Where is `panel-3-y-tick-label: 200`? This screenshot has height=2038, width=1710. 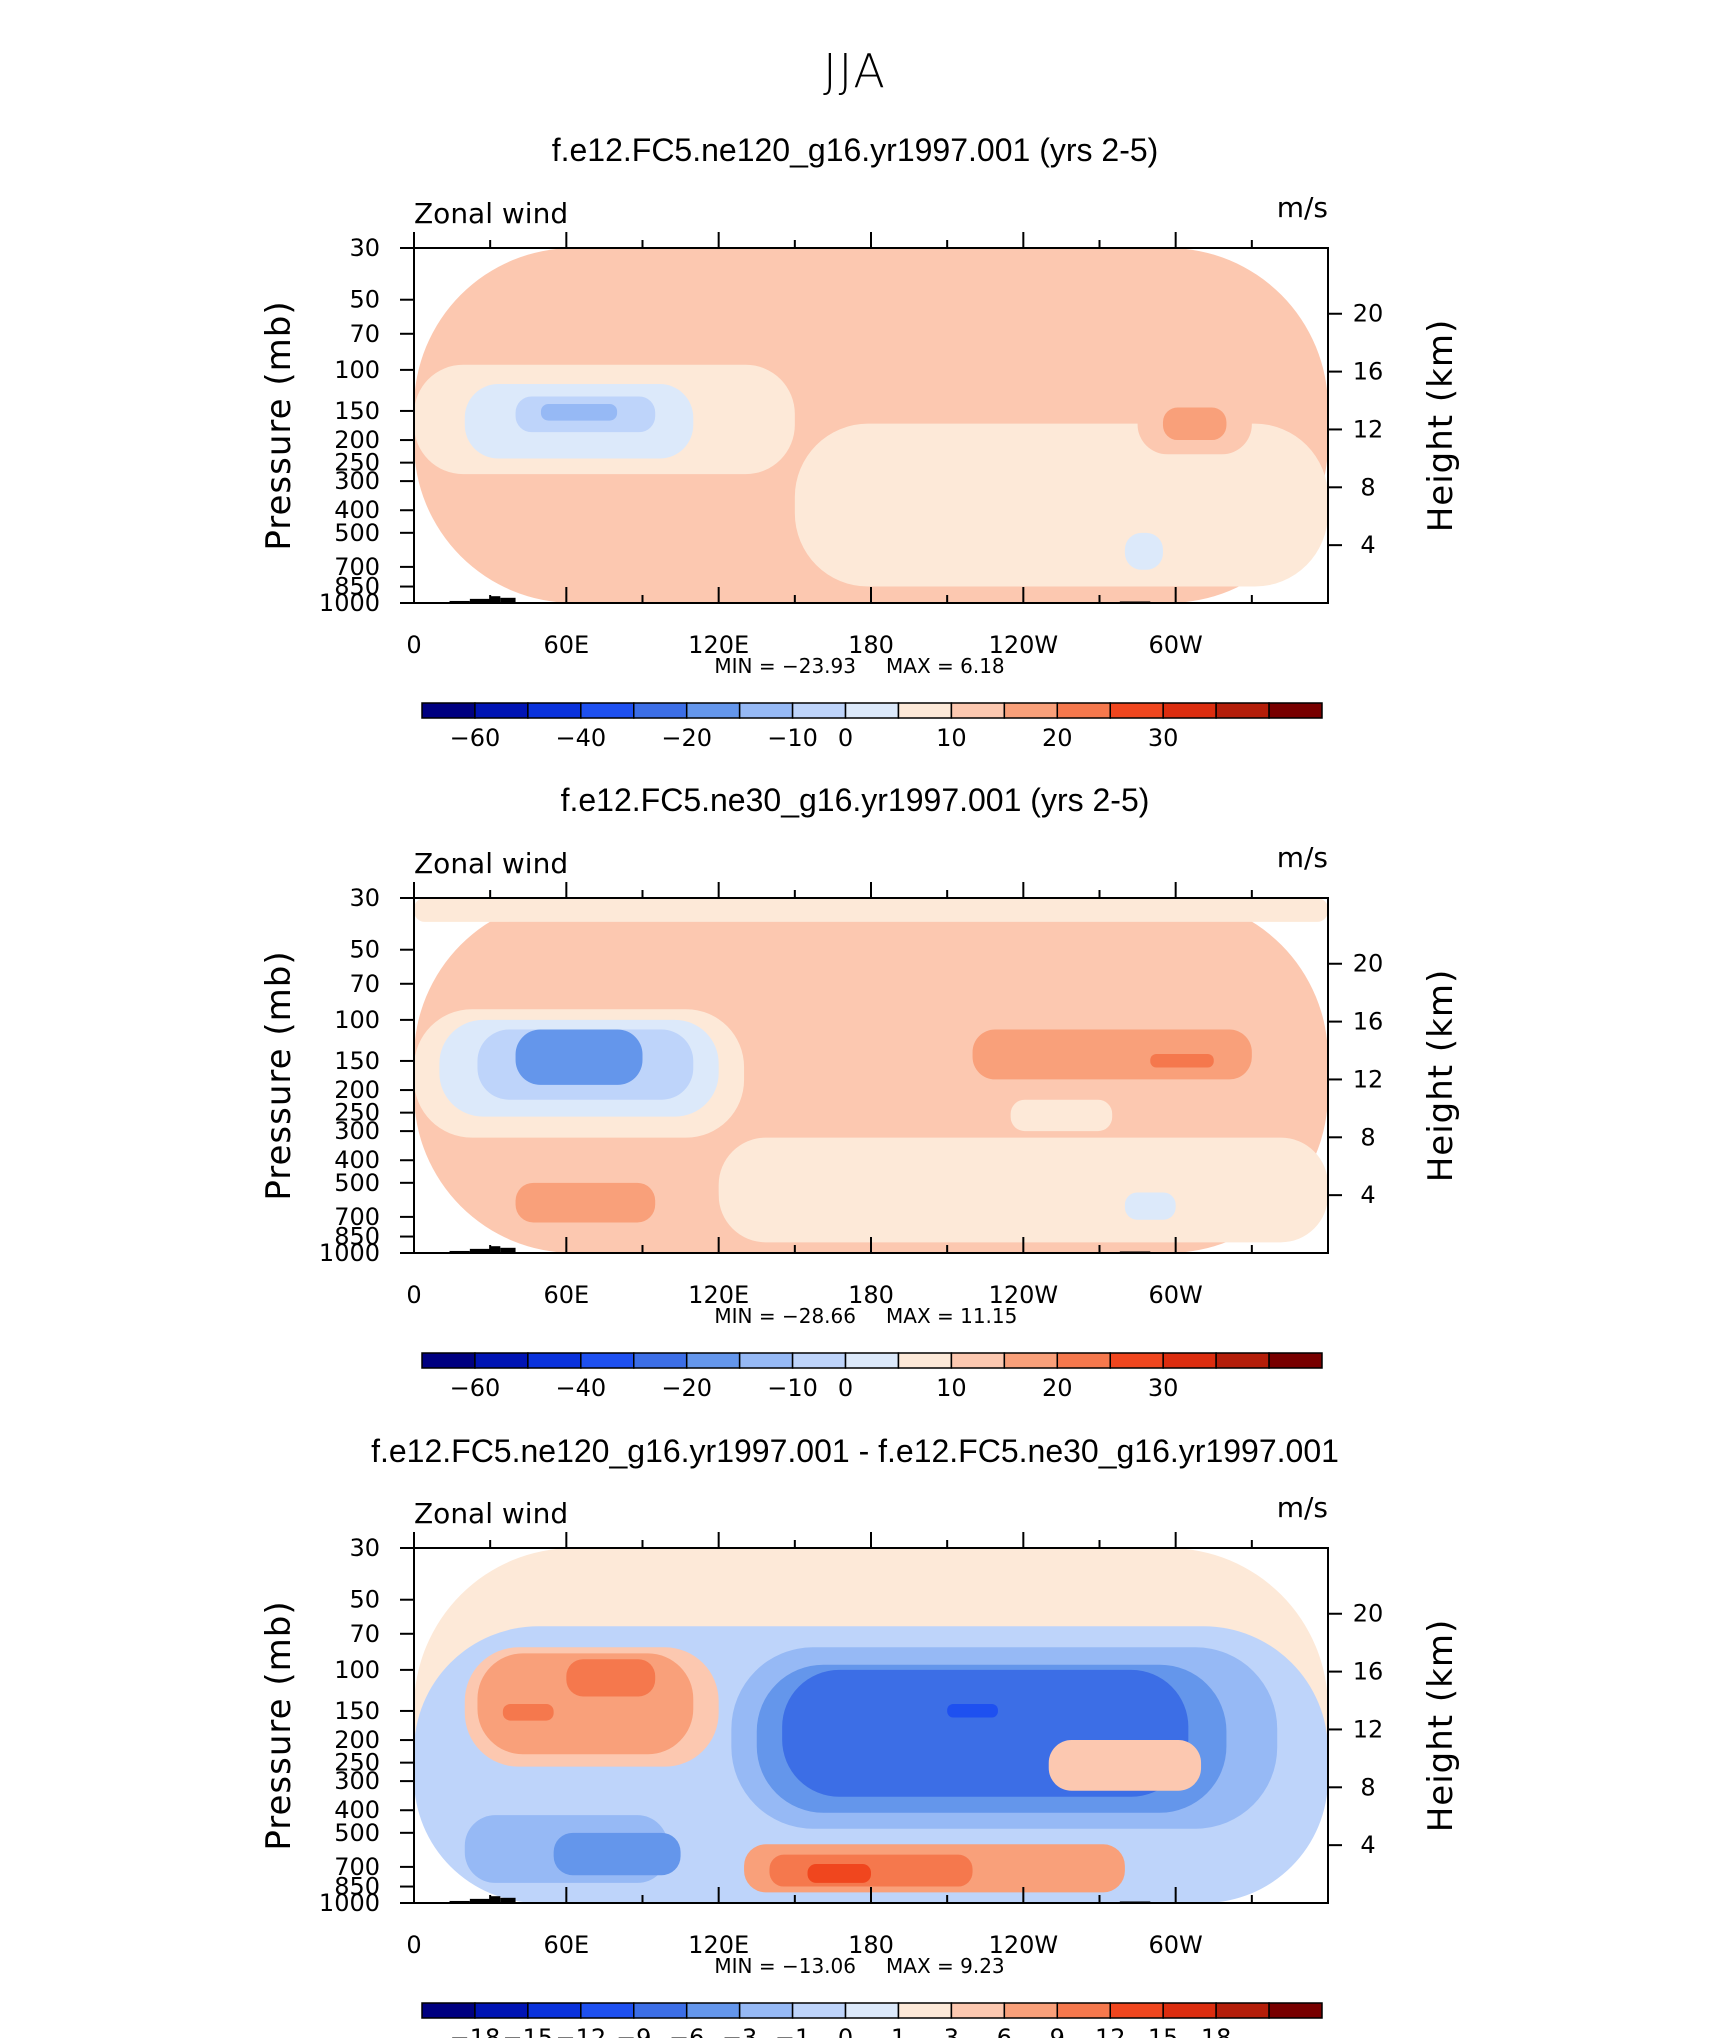
panel-3-y-tick-label: 200 is located at coordinates (357, 1740).